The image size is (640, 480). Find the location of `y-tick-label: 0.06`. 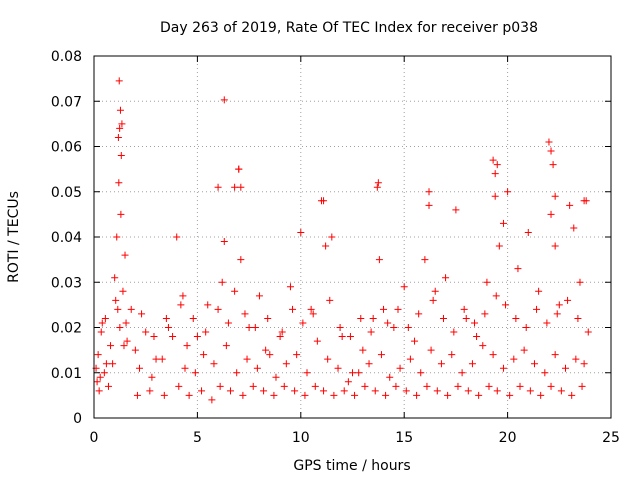

y-tick-label: 0.06 is located at coordinates (66, 148).